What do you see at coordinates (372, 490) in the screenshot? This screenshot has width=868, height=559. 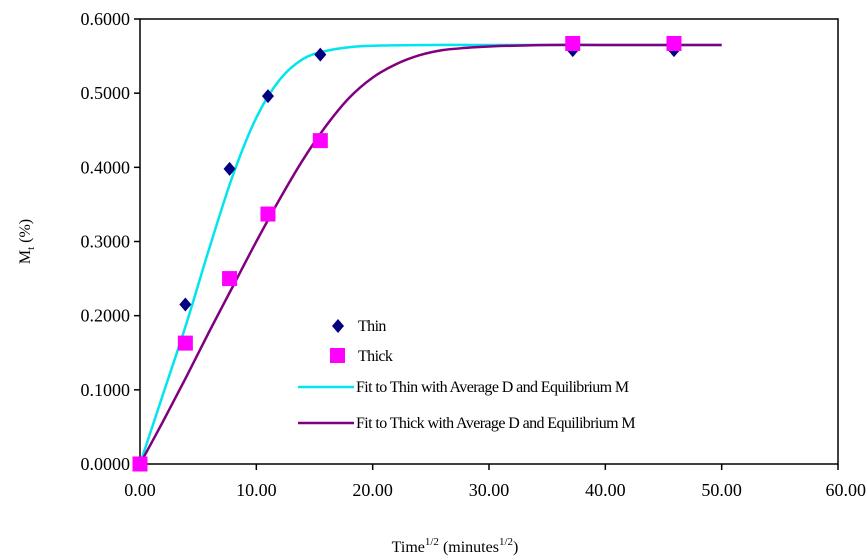 I see `x-tick-label: 20.00` at bounding box center [372, 490].